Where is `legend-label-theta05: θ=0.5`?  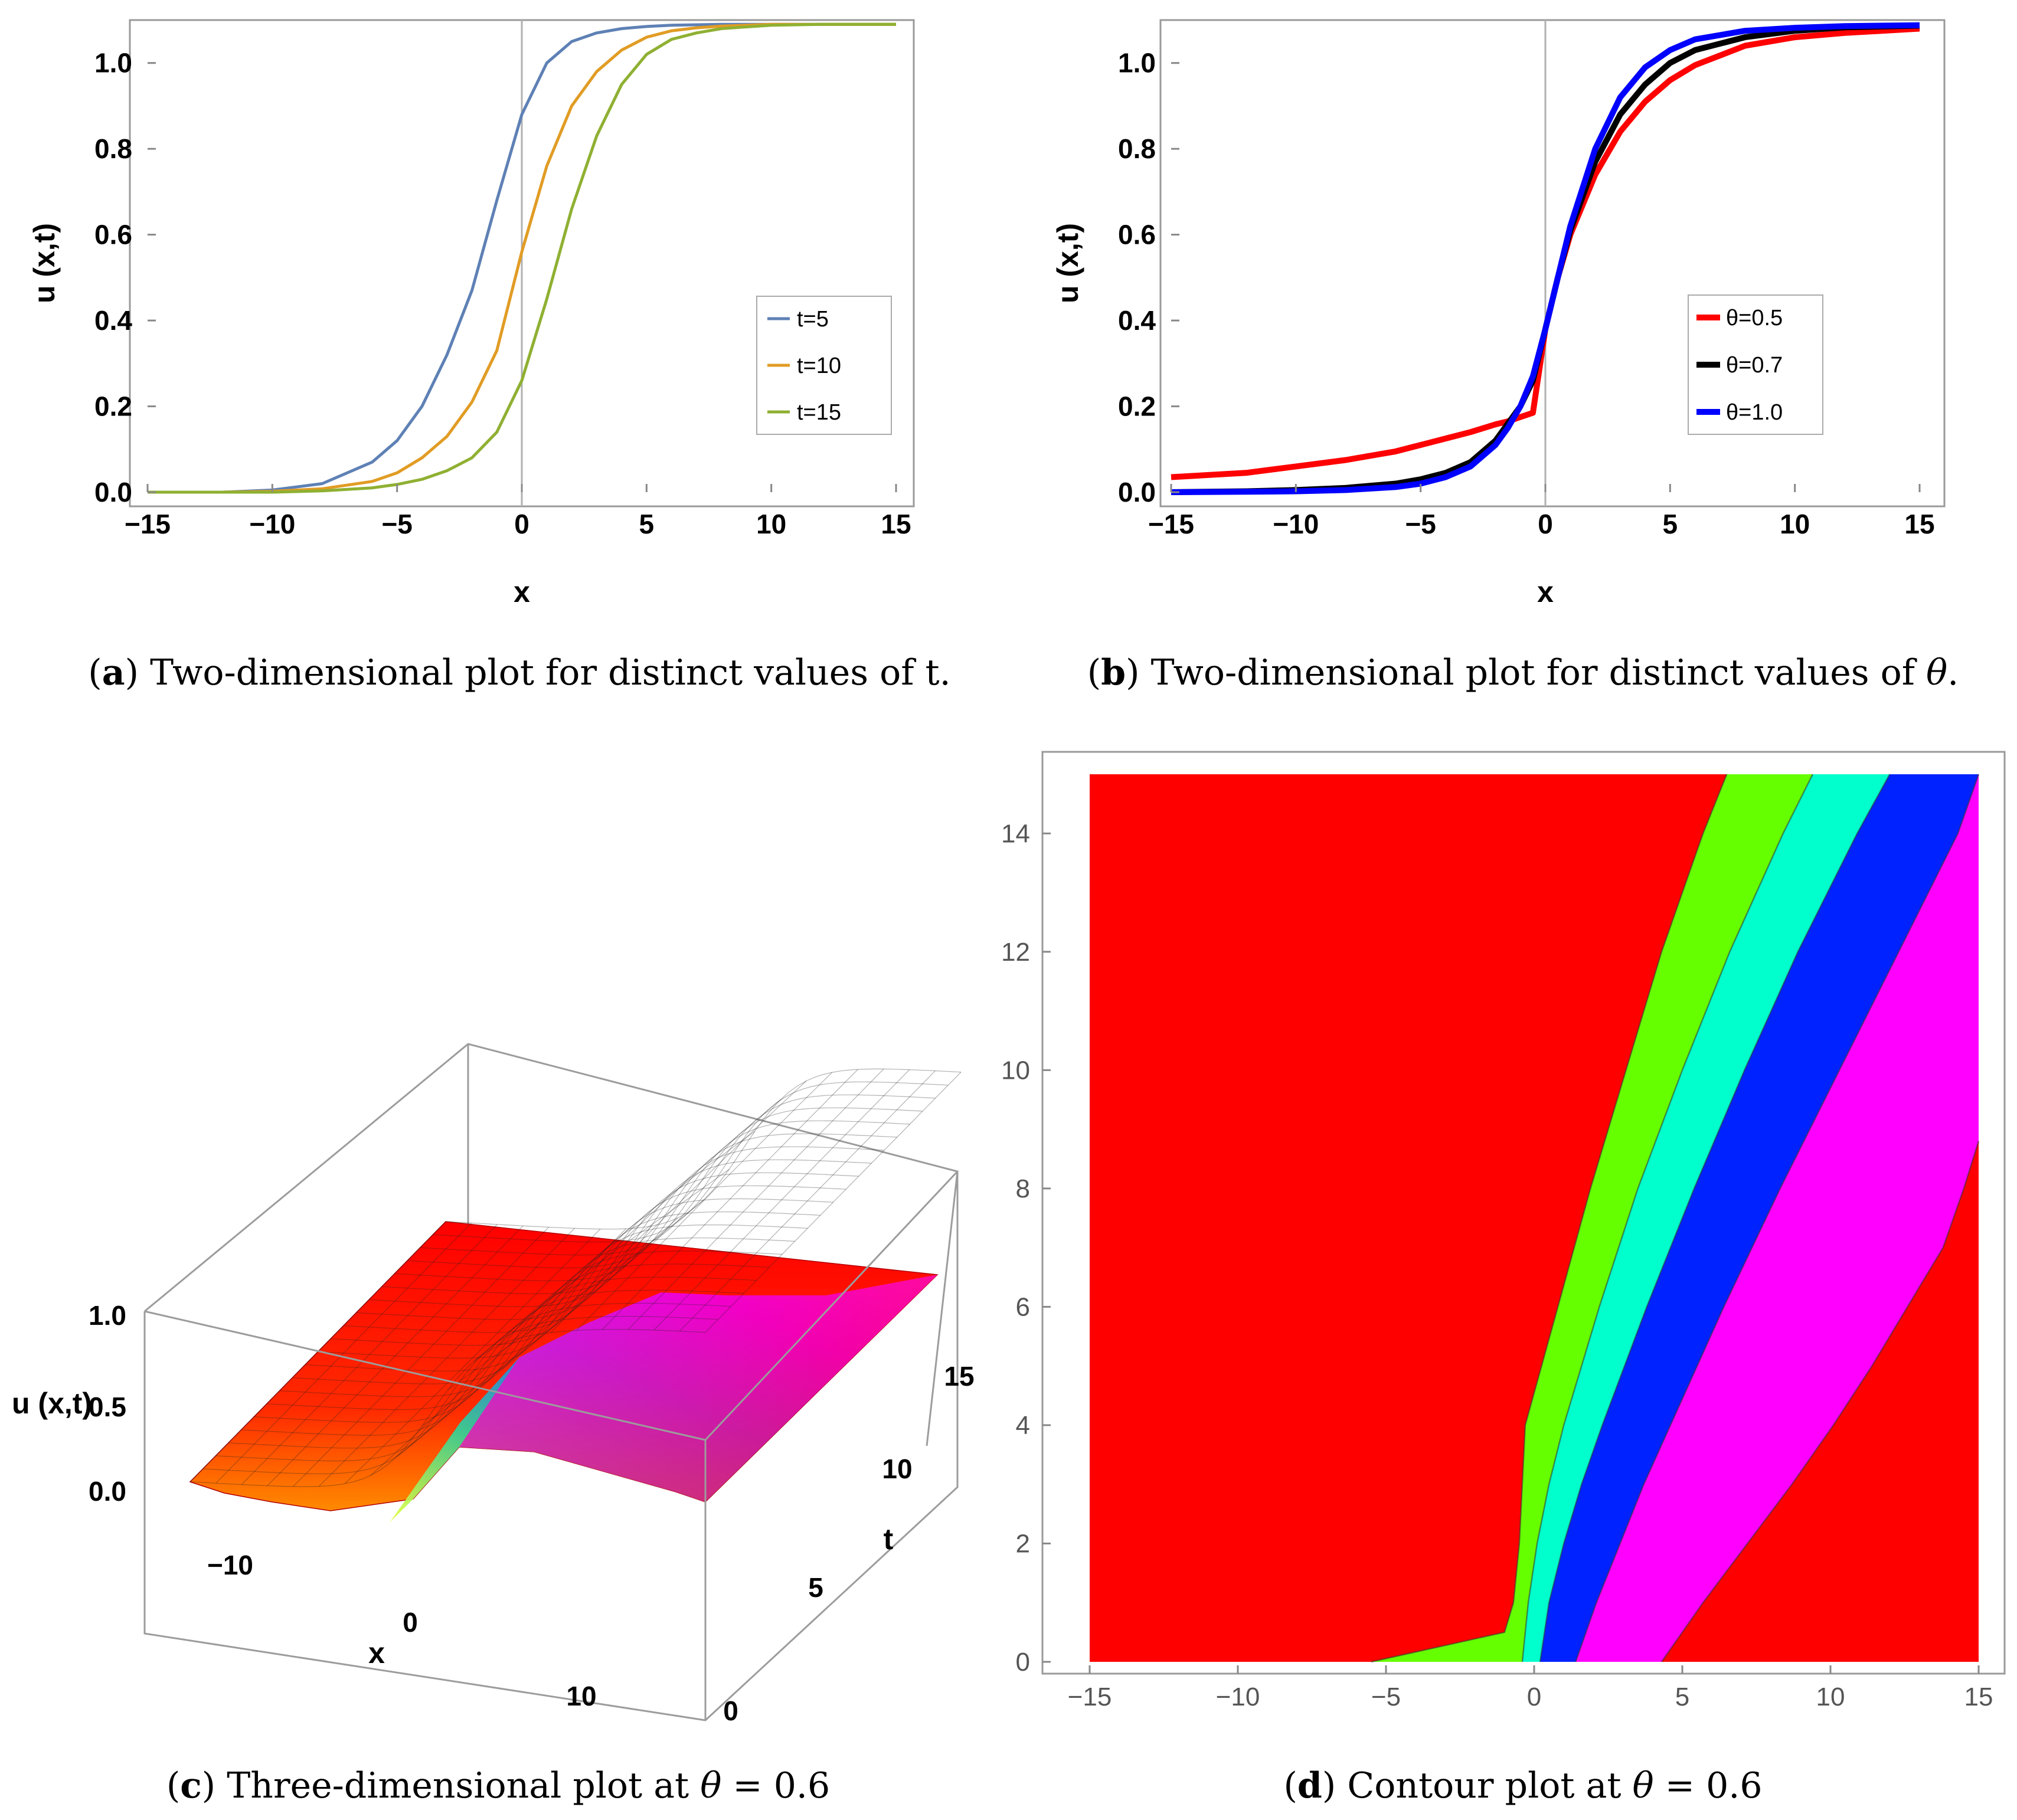 legend-label-theta05: θ=0.5 is located at coordinates (1754, 318).